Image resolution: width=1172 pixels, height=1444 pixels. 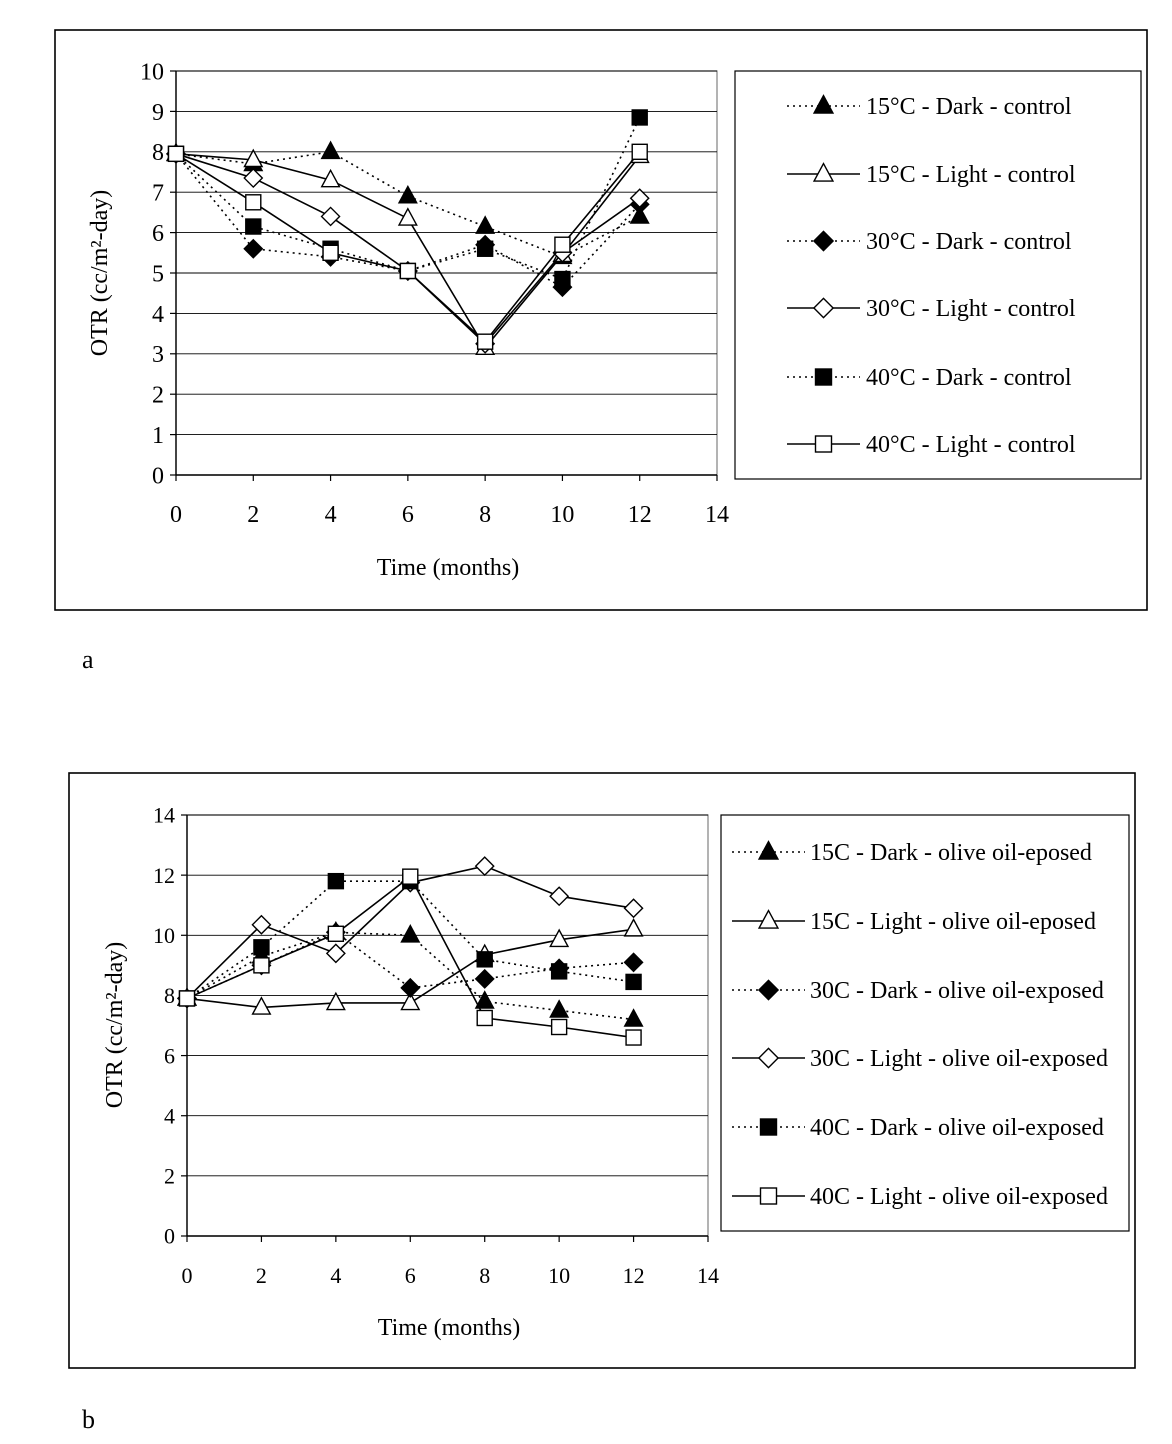 I want to click on chart-a-y-tick-label: 0, so click(x=158, y=476).